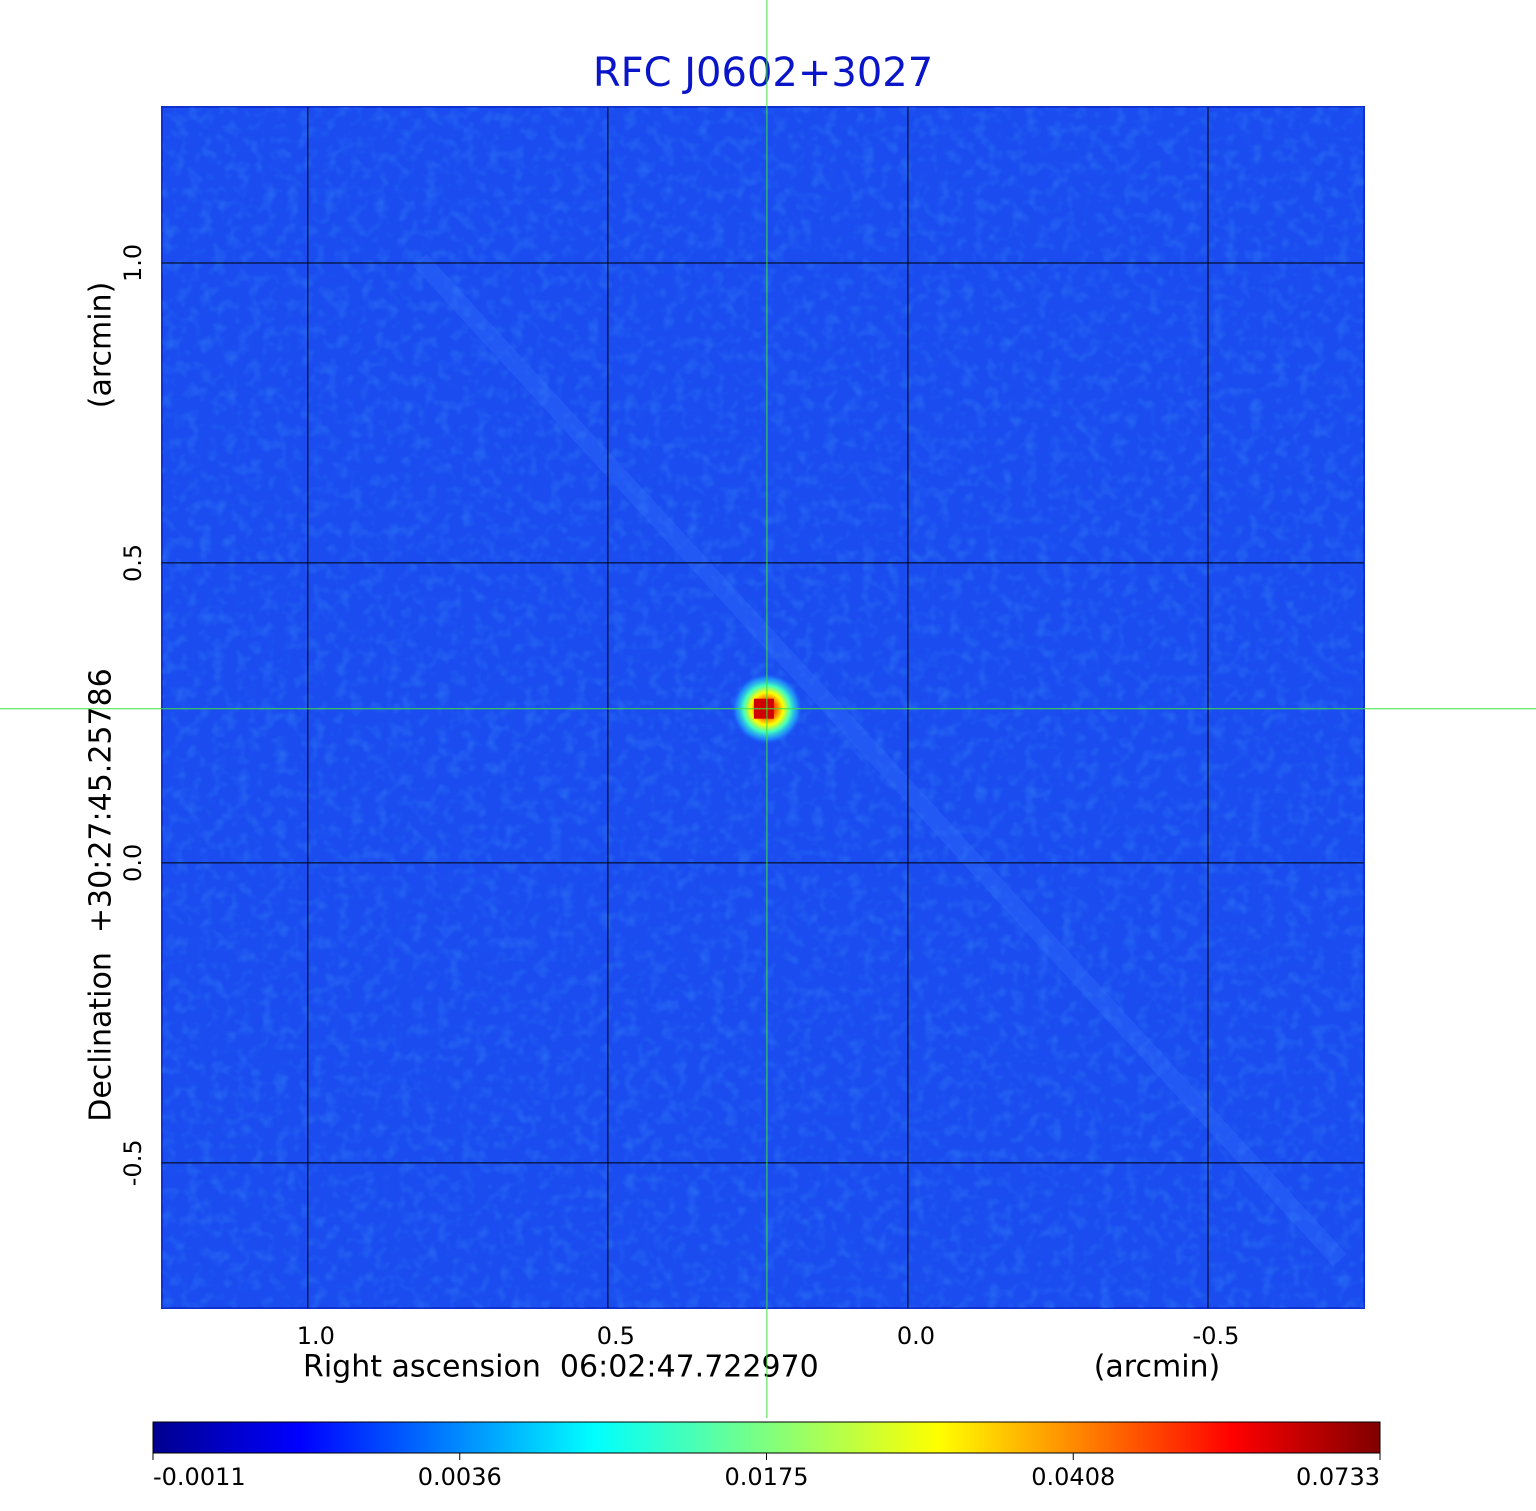 The height and width of the screenshot is (1511, 1536). Describe the element at coordinates (616, 1336) in the screenshot. I see `x-tick-label: 0.5` at that location.